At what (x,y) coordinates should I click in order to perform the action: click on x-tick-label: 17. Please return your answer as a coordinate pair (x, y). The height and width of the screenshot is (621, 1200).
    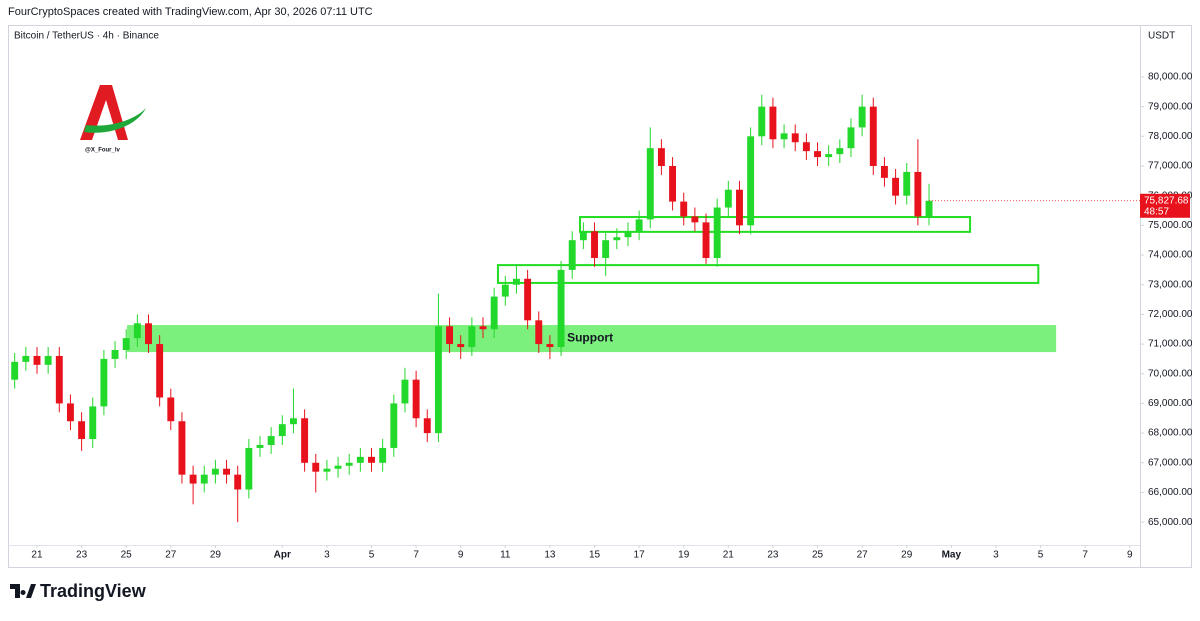
    Looking at the image, I should click on (640, 555).